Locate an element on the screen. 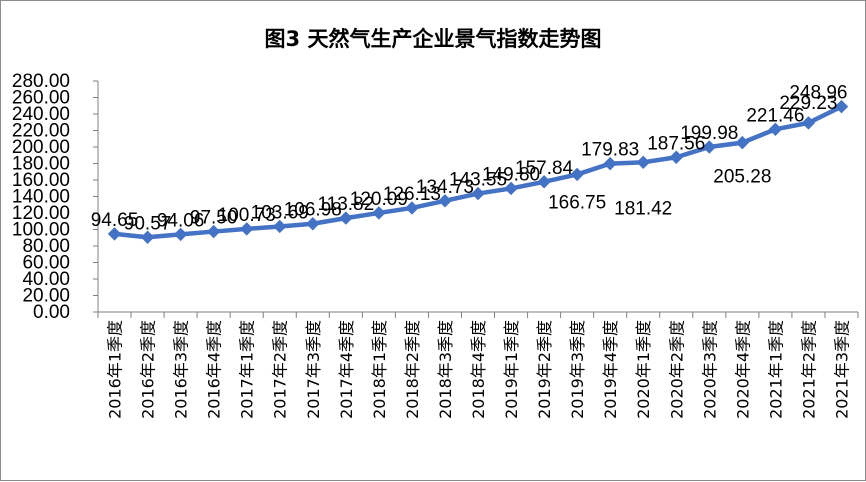  data-label: 229.23 is located at coordinates (808, 103).